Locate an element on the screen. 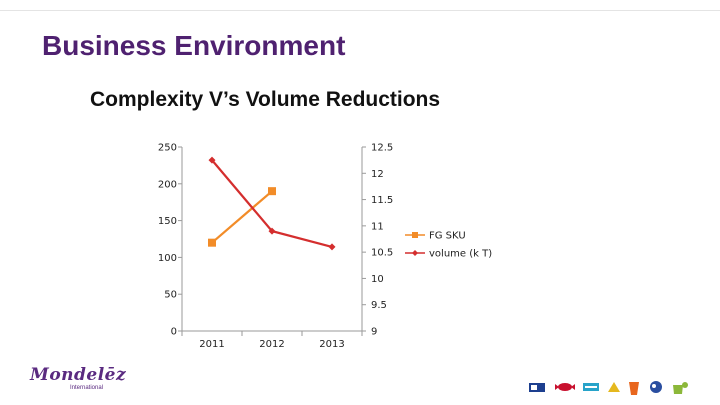 The width and height of the screenshot is (720, 405). mondelez-logo: Mondelēz International is located at coordinates (100, 381).